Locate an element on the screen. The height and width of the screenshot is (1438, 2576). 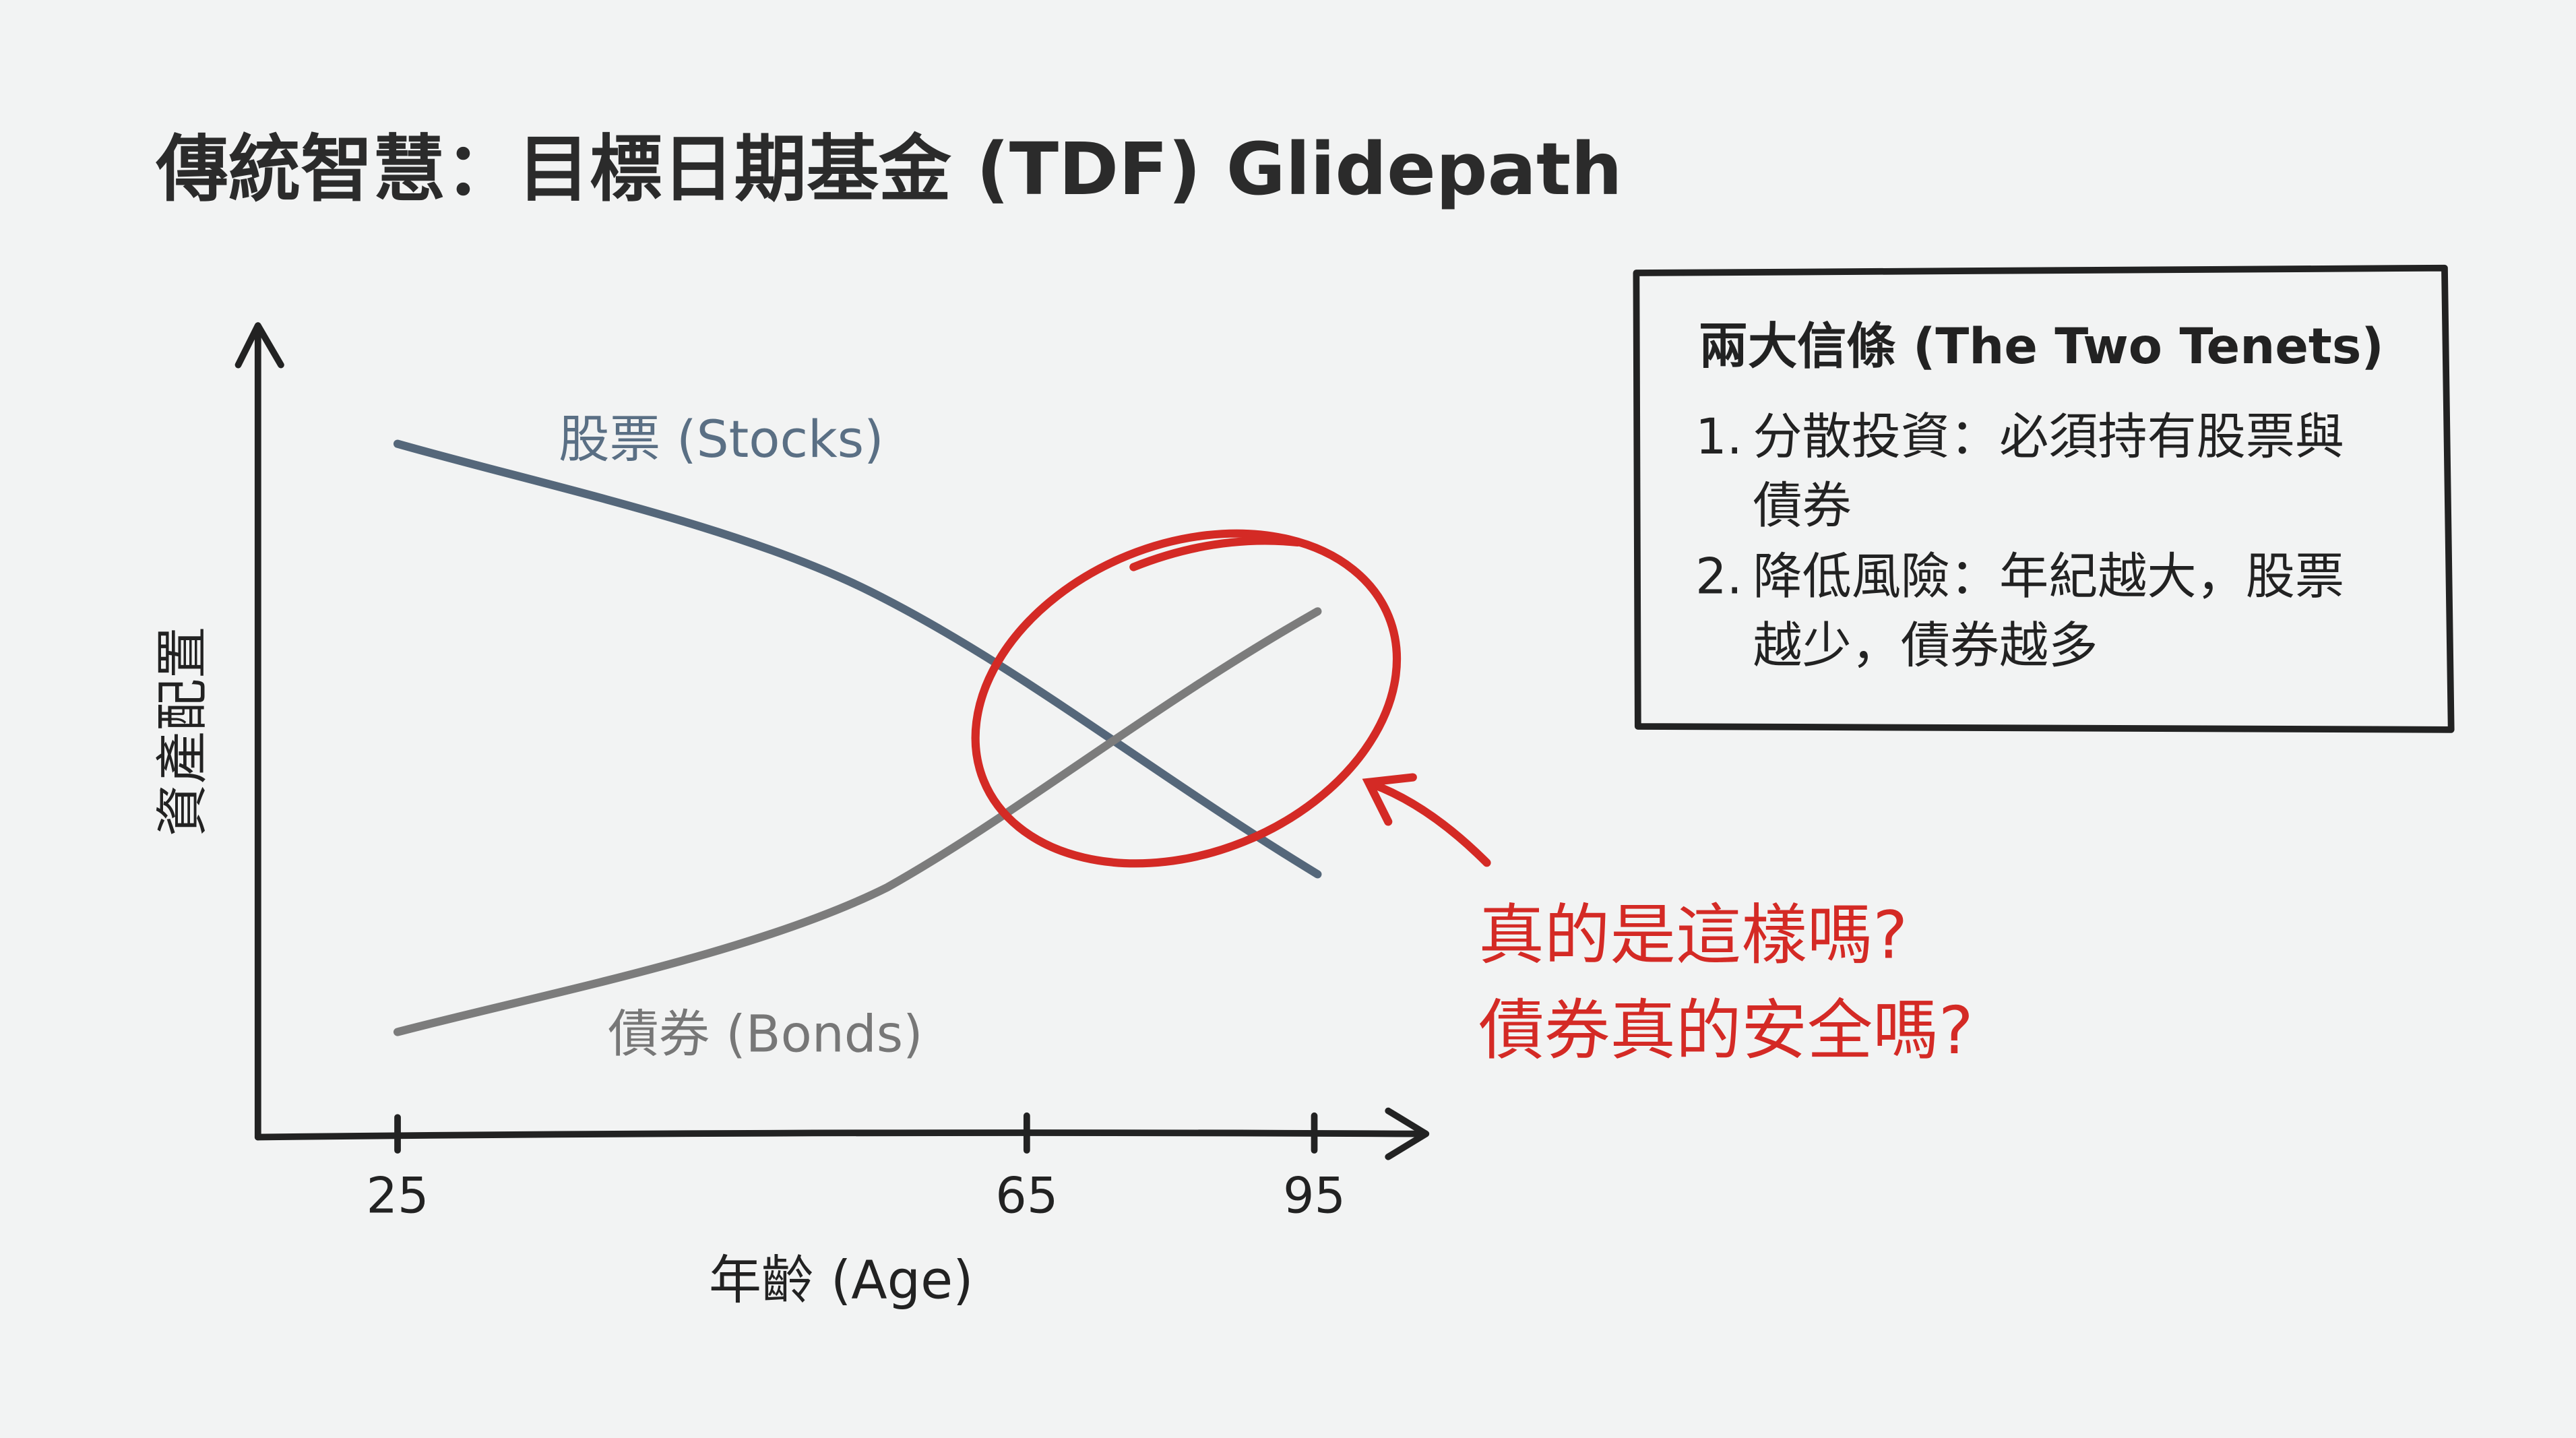
x-tick-label: 25 is located at coordinates (397, 1196).